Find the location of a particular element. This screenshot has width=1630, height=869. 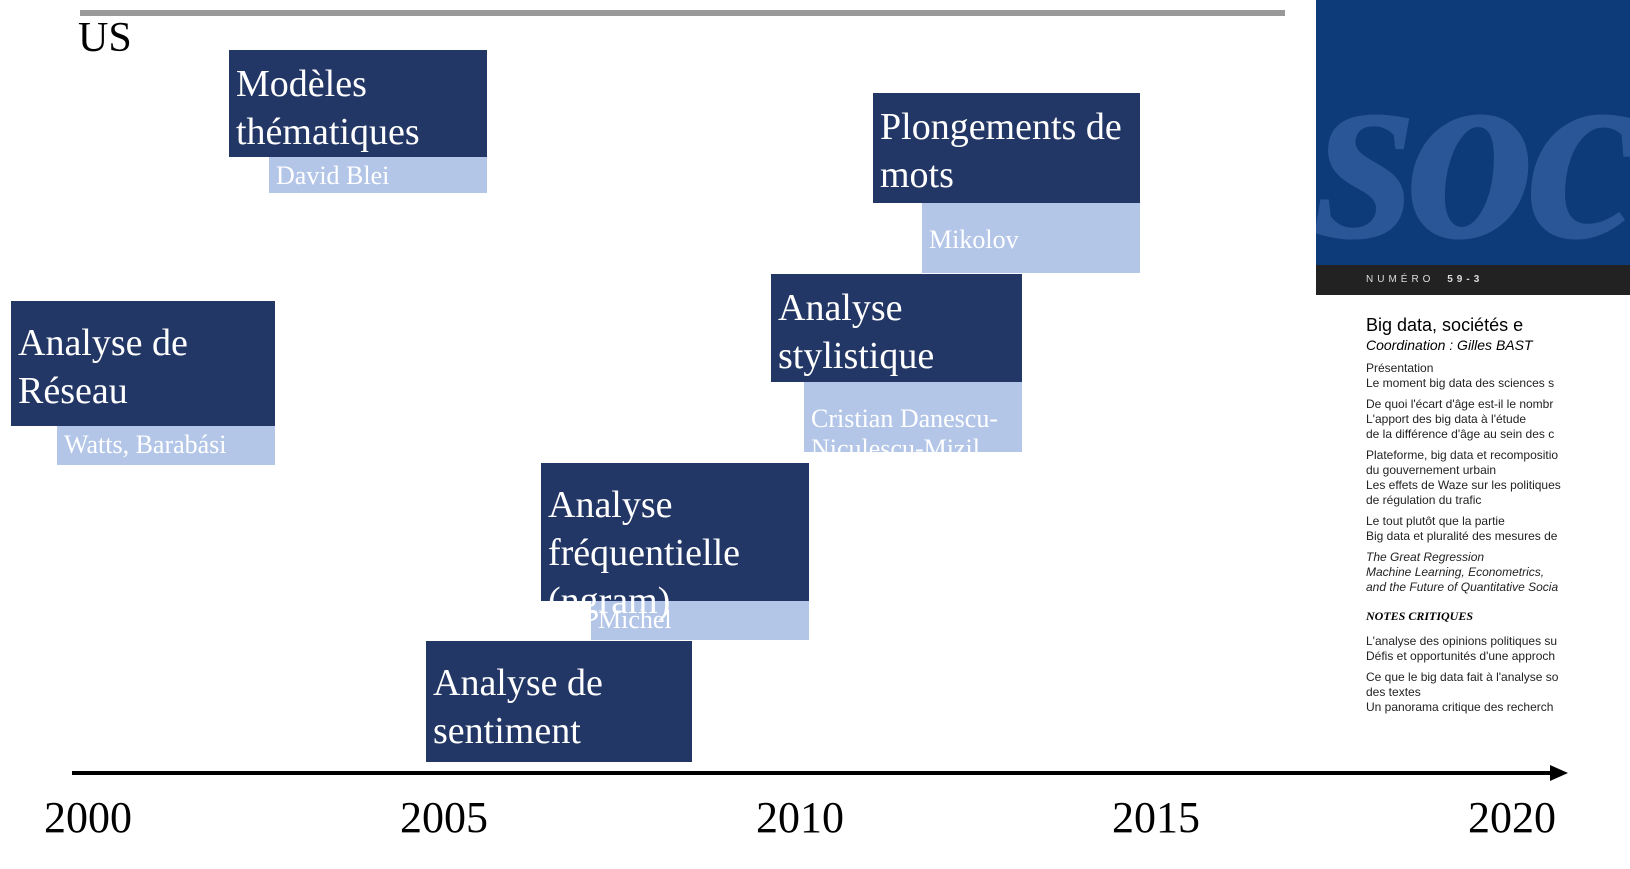

entry-line: Le tout plutôt que la partie is located at coordinates (1435, 521).